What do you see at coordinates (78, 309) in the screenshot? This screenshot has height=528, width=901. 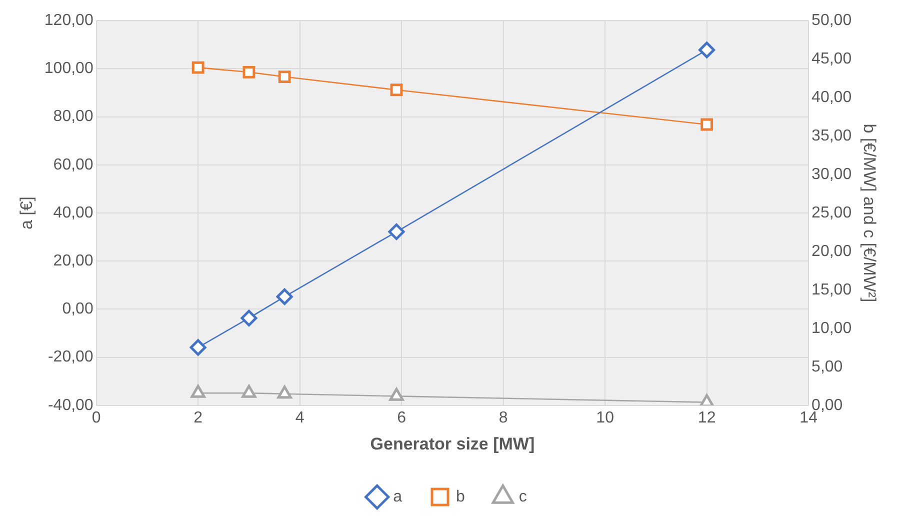 I see `y-tick-label: 0,00` at bounding box center [78, 309].